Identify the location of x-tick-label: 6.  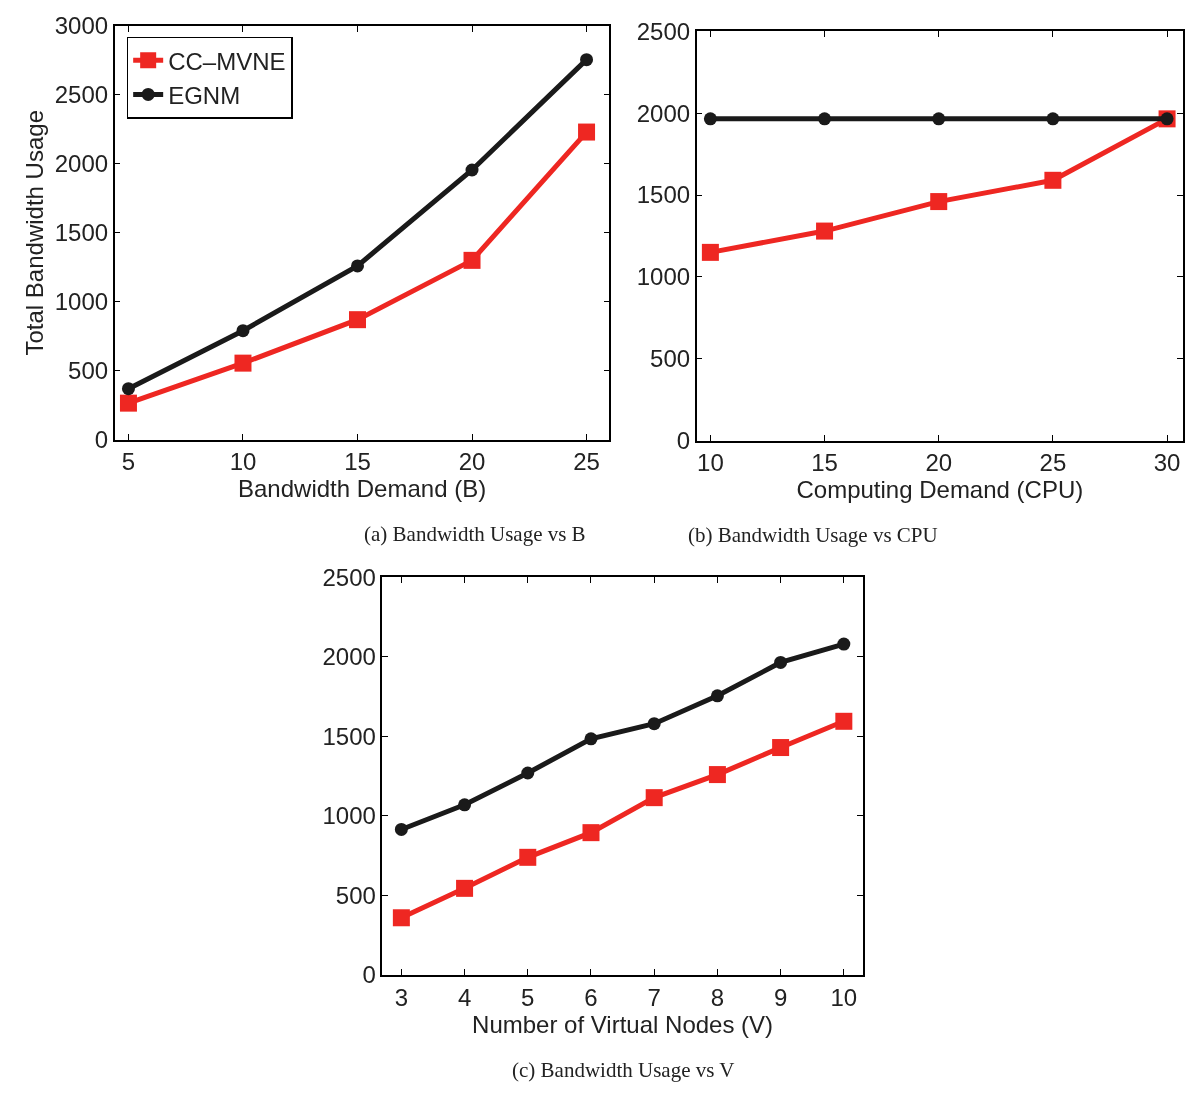
(591, 997).